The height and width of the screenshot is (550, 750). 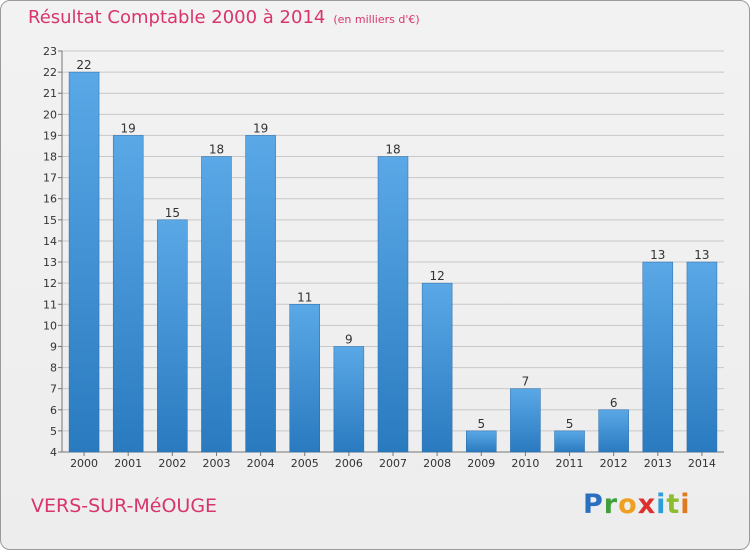 What do you see at coordinates (172, 463) in the screenshot?
I see `x-tick-label-2002: 2002` at bounding box center [172, 463].